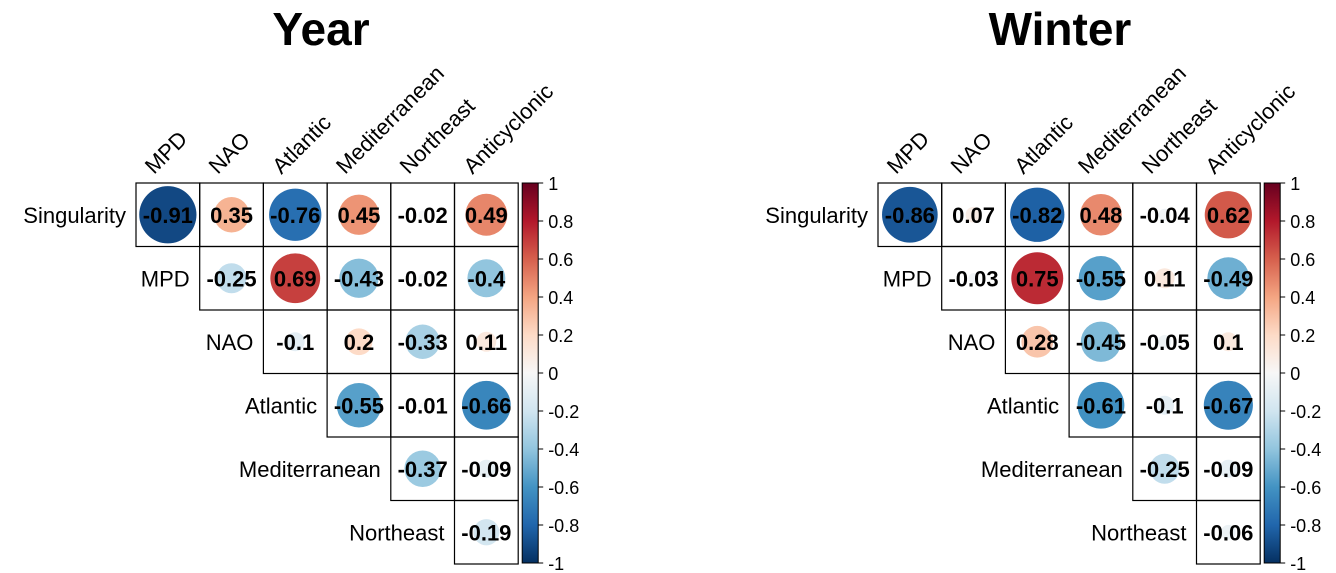  I want to click on p1-legend-tick-label-1: 0.8, so click(1302, 222).